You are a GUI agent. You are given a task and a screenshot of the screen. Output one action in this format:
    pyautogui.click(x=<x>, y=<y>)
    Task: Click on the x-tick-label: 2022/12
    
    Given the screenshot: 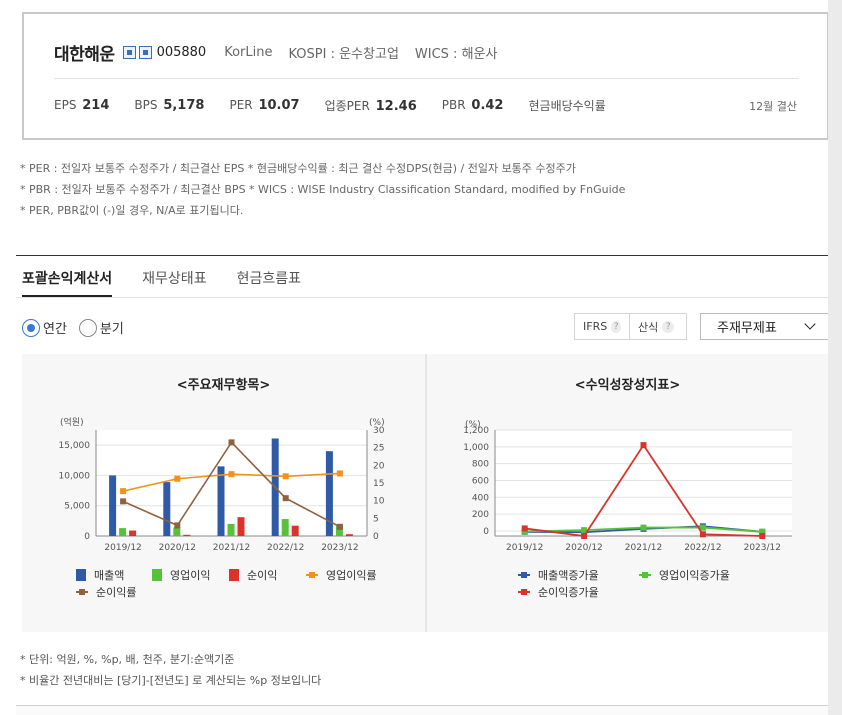 What is the action you would take?
    pyautogui.click(x=285, y=548)
    